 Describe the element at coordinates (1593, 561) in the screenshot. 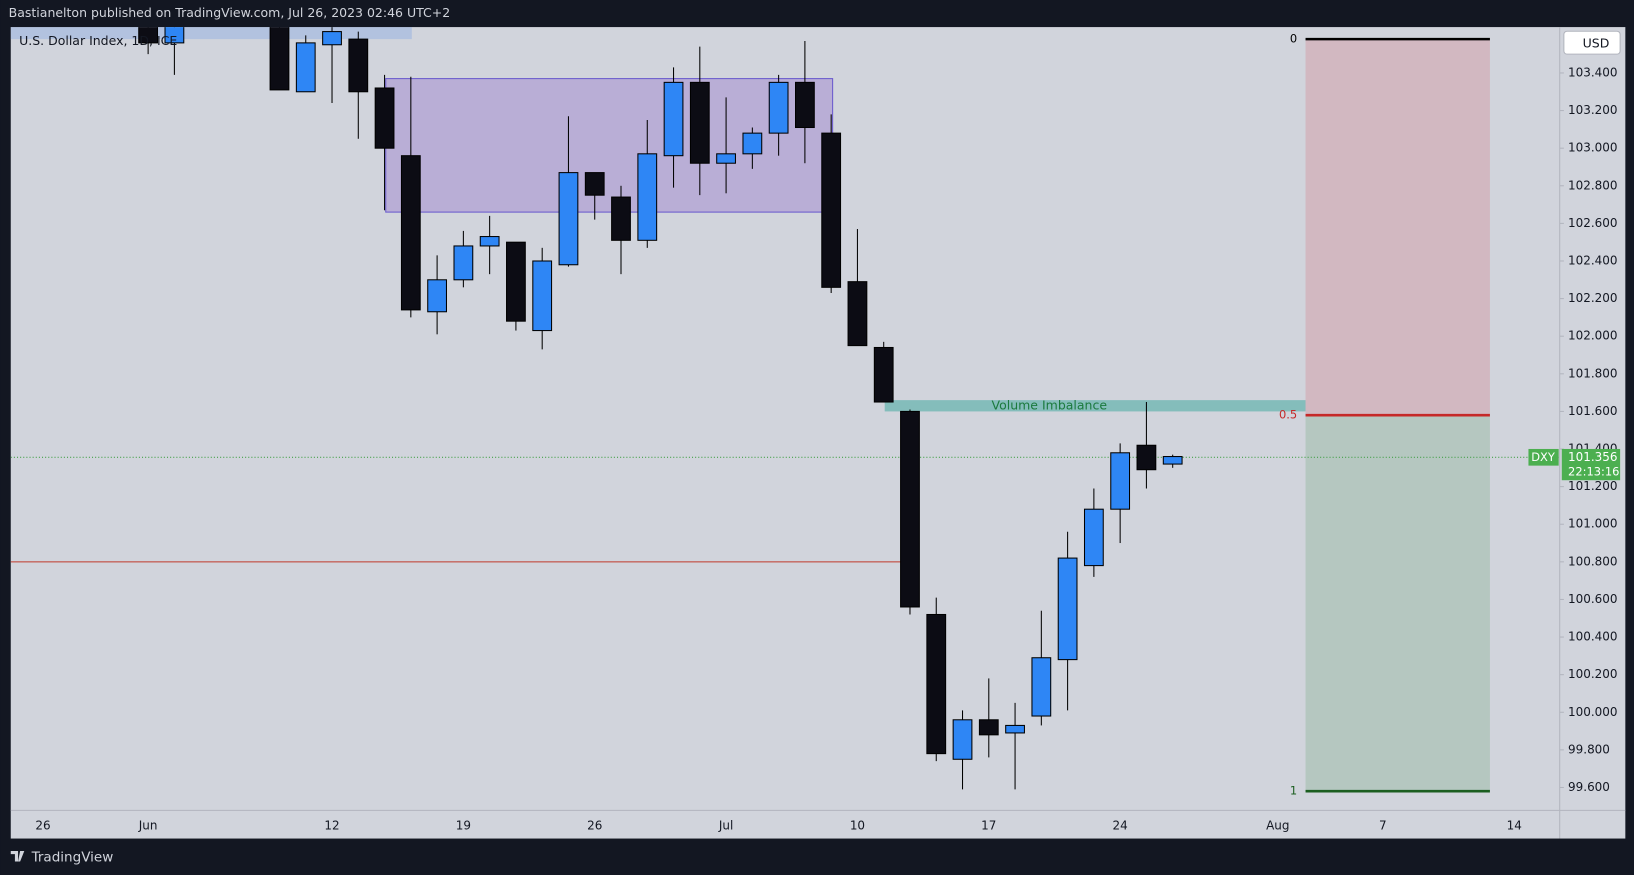

I see `y-tick-label: 100.800` at that location.